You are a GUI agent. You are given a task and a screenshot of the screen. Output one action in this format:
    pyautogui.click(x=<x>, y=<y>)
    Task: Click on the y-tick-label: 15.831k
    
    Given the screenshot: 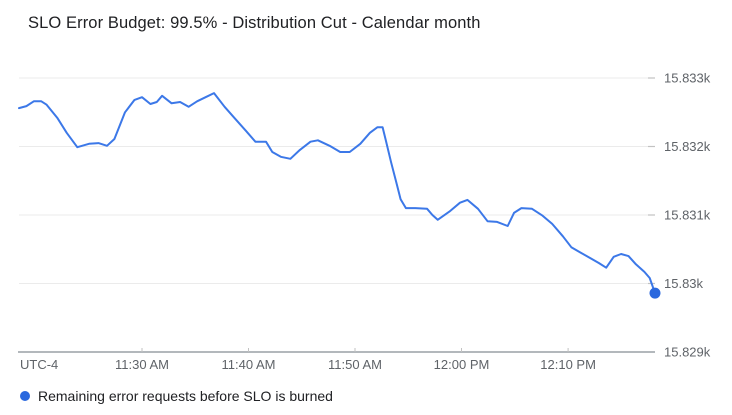 What is the action you would take?
    pyautogui.click(x=687, y=215)
    